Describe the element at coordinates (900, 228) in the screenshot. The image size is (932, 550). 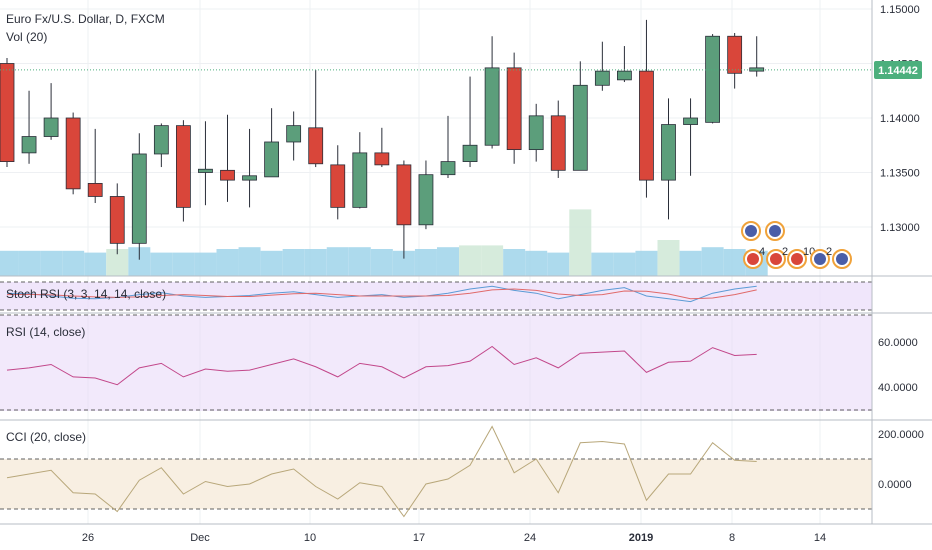
I see `price-axis-tick: 1.13000` at that location.